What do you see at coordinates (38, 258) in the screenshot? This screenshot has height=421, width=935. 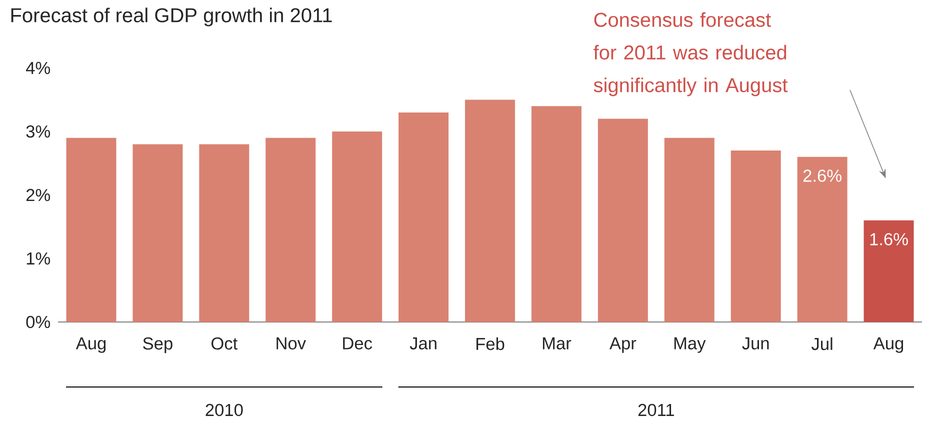 I see `y-tick-label: 1%` at bounding box center [38, 258].